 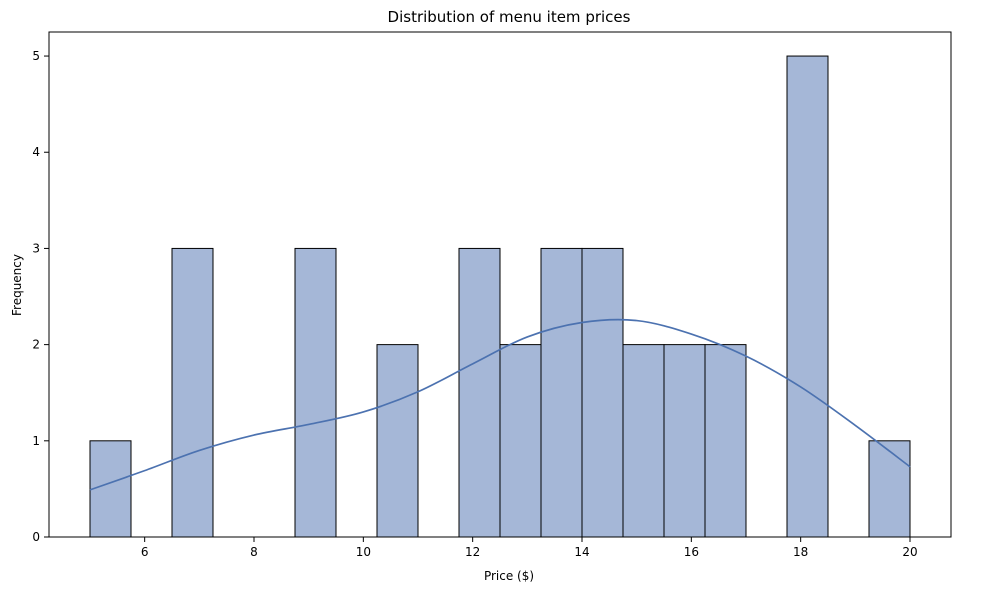 What do you see at coordinates (254, 552) in the screenshot?
I see `x-tick-label: 8` at bounding box center [254, 552].